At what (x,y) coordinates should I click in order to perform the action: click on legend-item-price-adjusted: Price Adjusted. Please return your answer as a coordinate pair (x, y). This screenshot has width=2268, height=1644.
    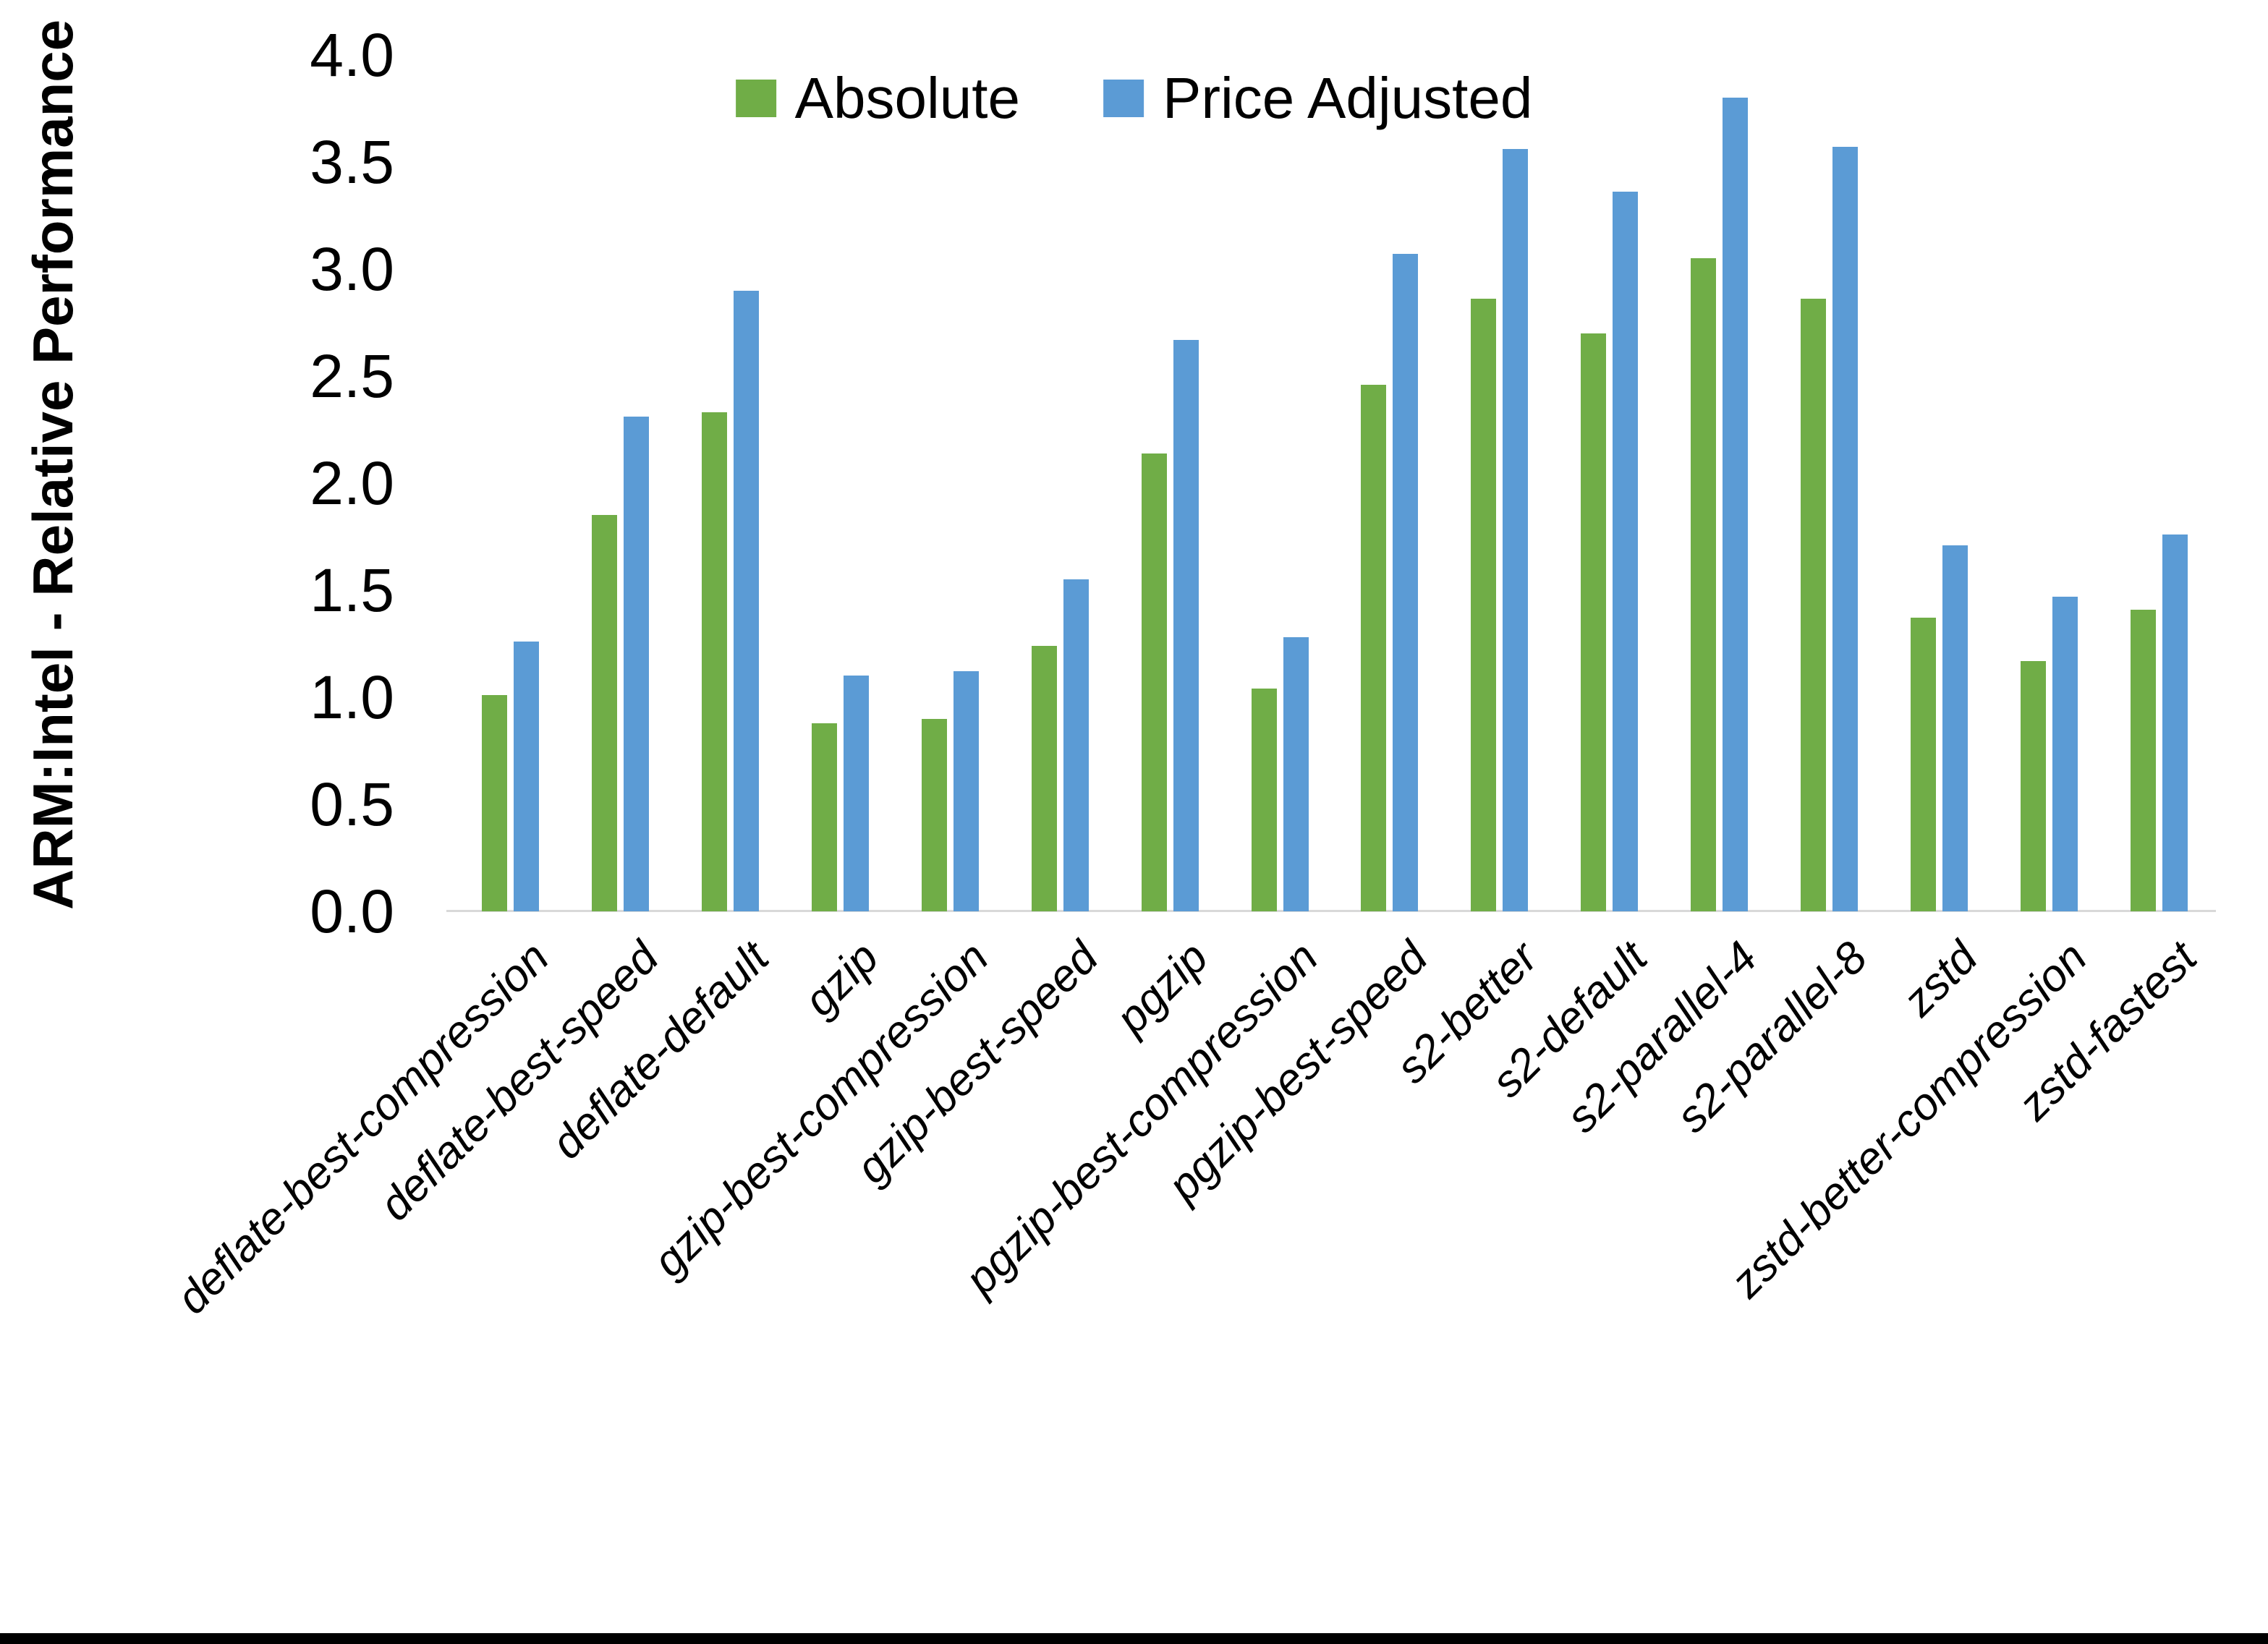
    Looking at the image, I should click on (1317, 98).